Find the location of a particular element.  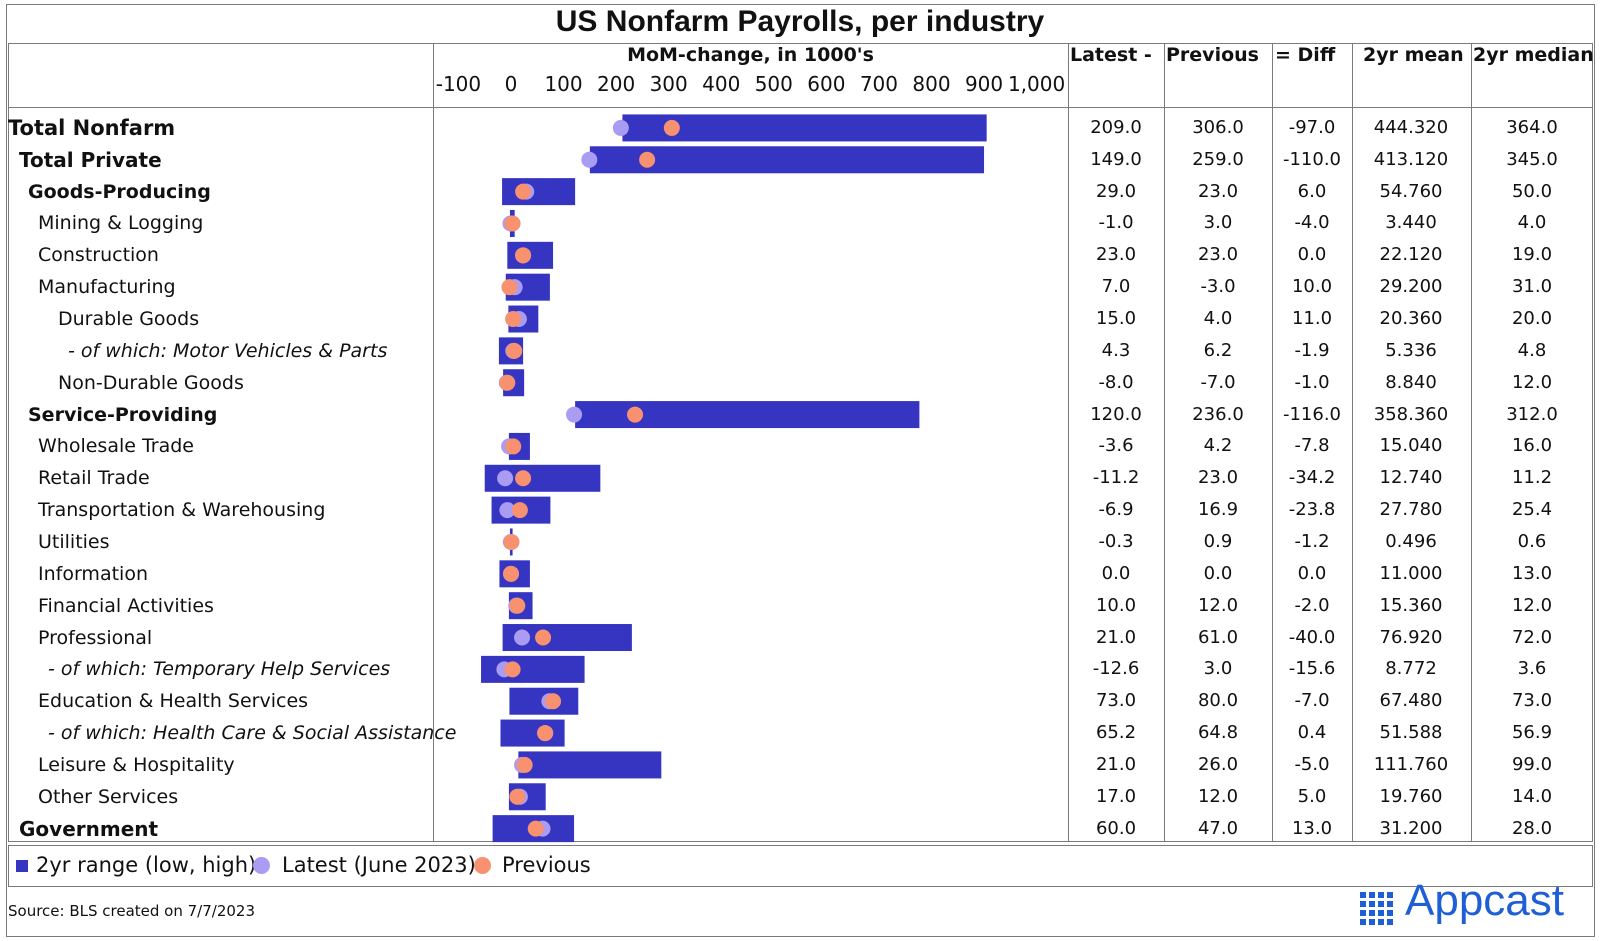

table-cell: 20.360 is located at coordinates (1411, 319).